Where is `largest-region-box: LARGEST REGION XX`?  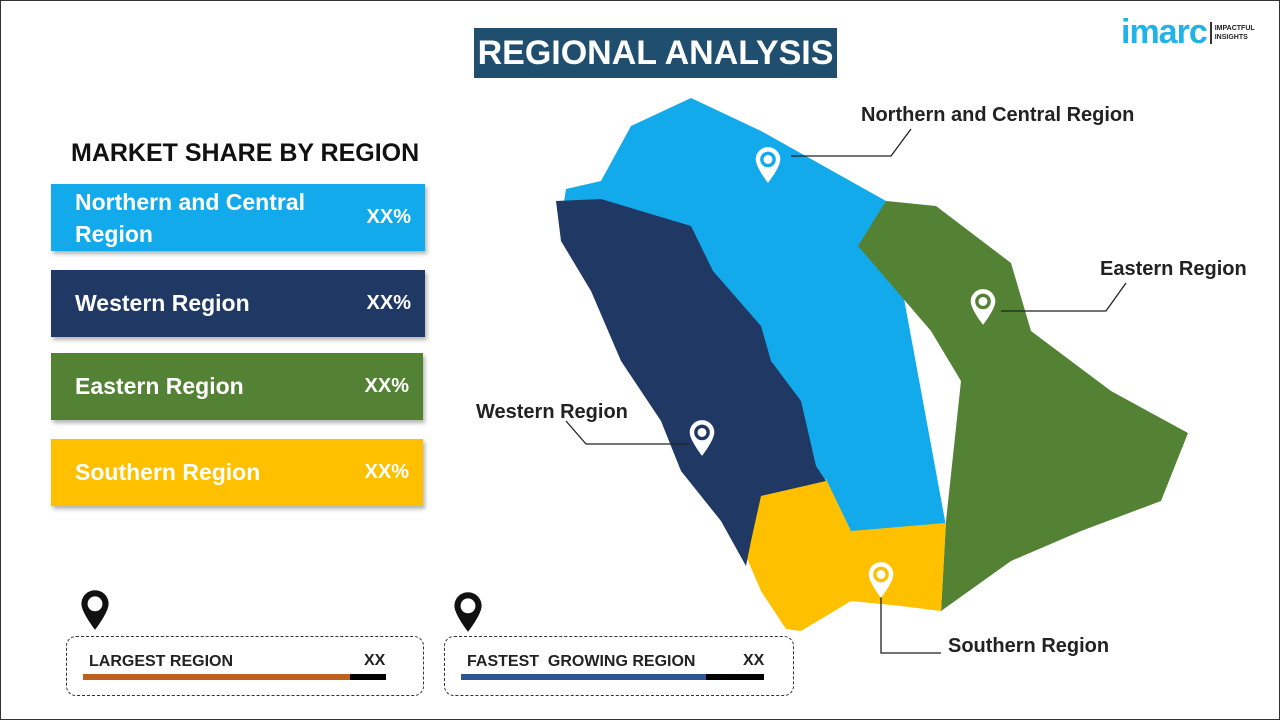
largest-region-box: LARGEST REGION XX is located at coordinates (245, 666).